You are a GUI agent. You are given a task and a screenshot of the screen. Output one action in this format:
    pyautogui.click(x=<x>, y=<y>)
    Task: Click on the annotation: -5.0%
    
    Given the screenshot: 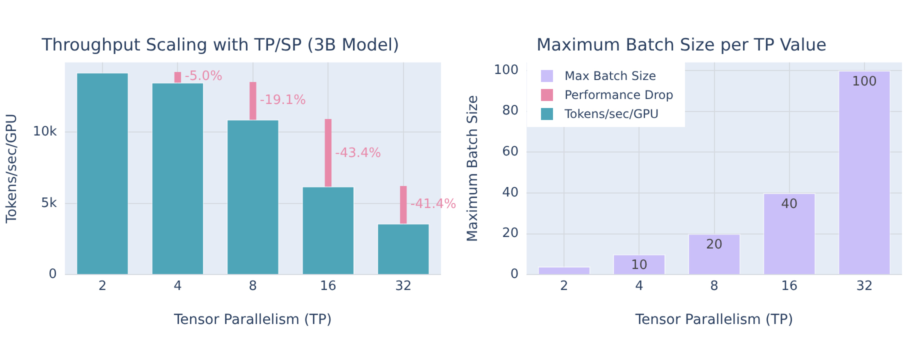 What is the action you would take?
    pyautogui.click(x=203, y=76)
    